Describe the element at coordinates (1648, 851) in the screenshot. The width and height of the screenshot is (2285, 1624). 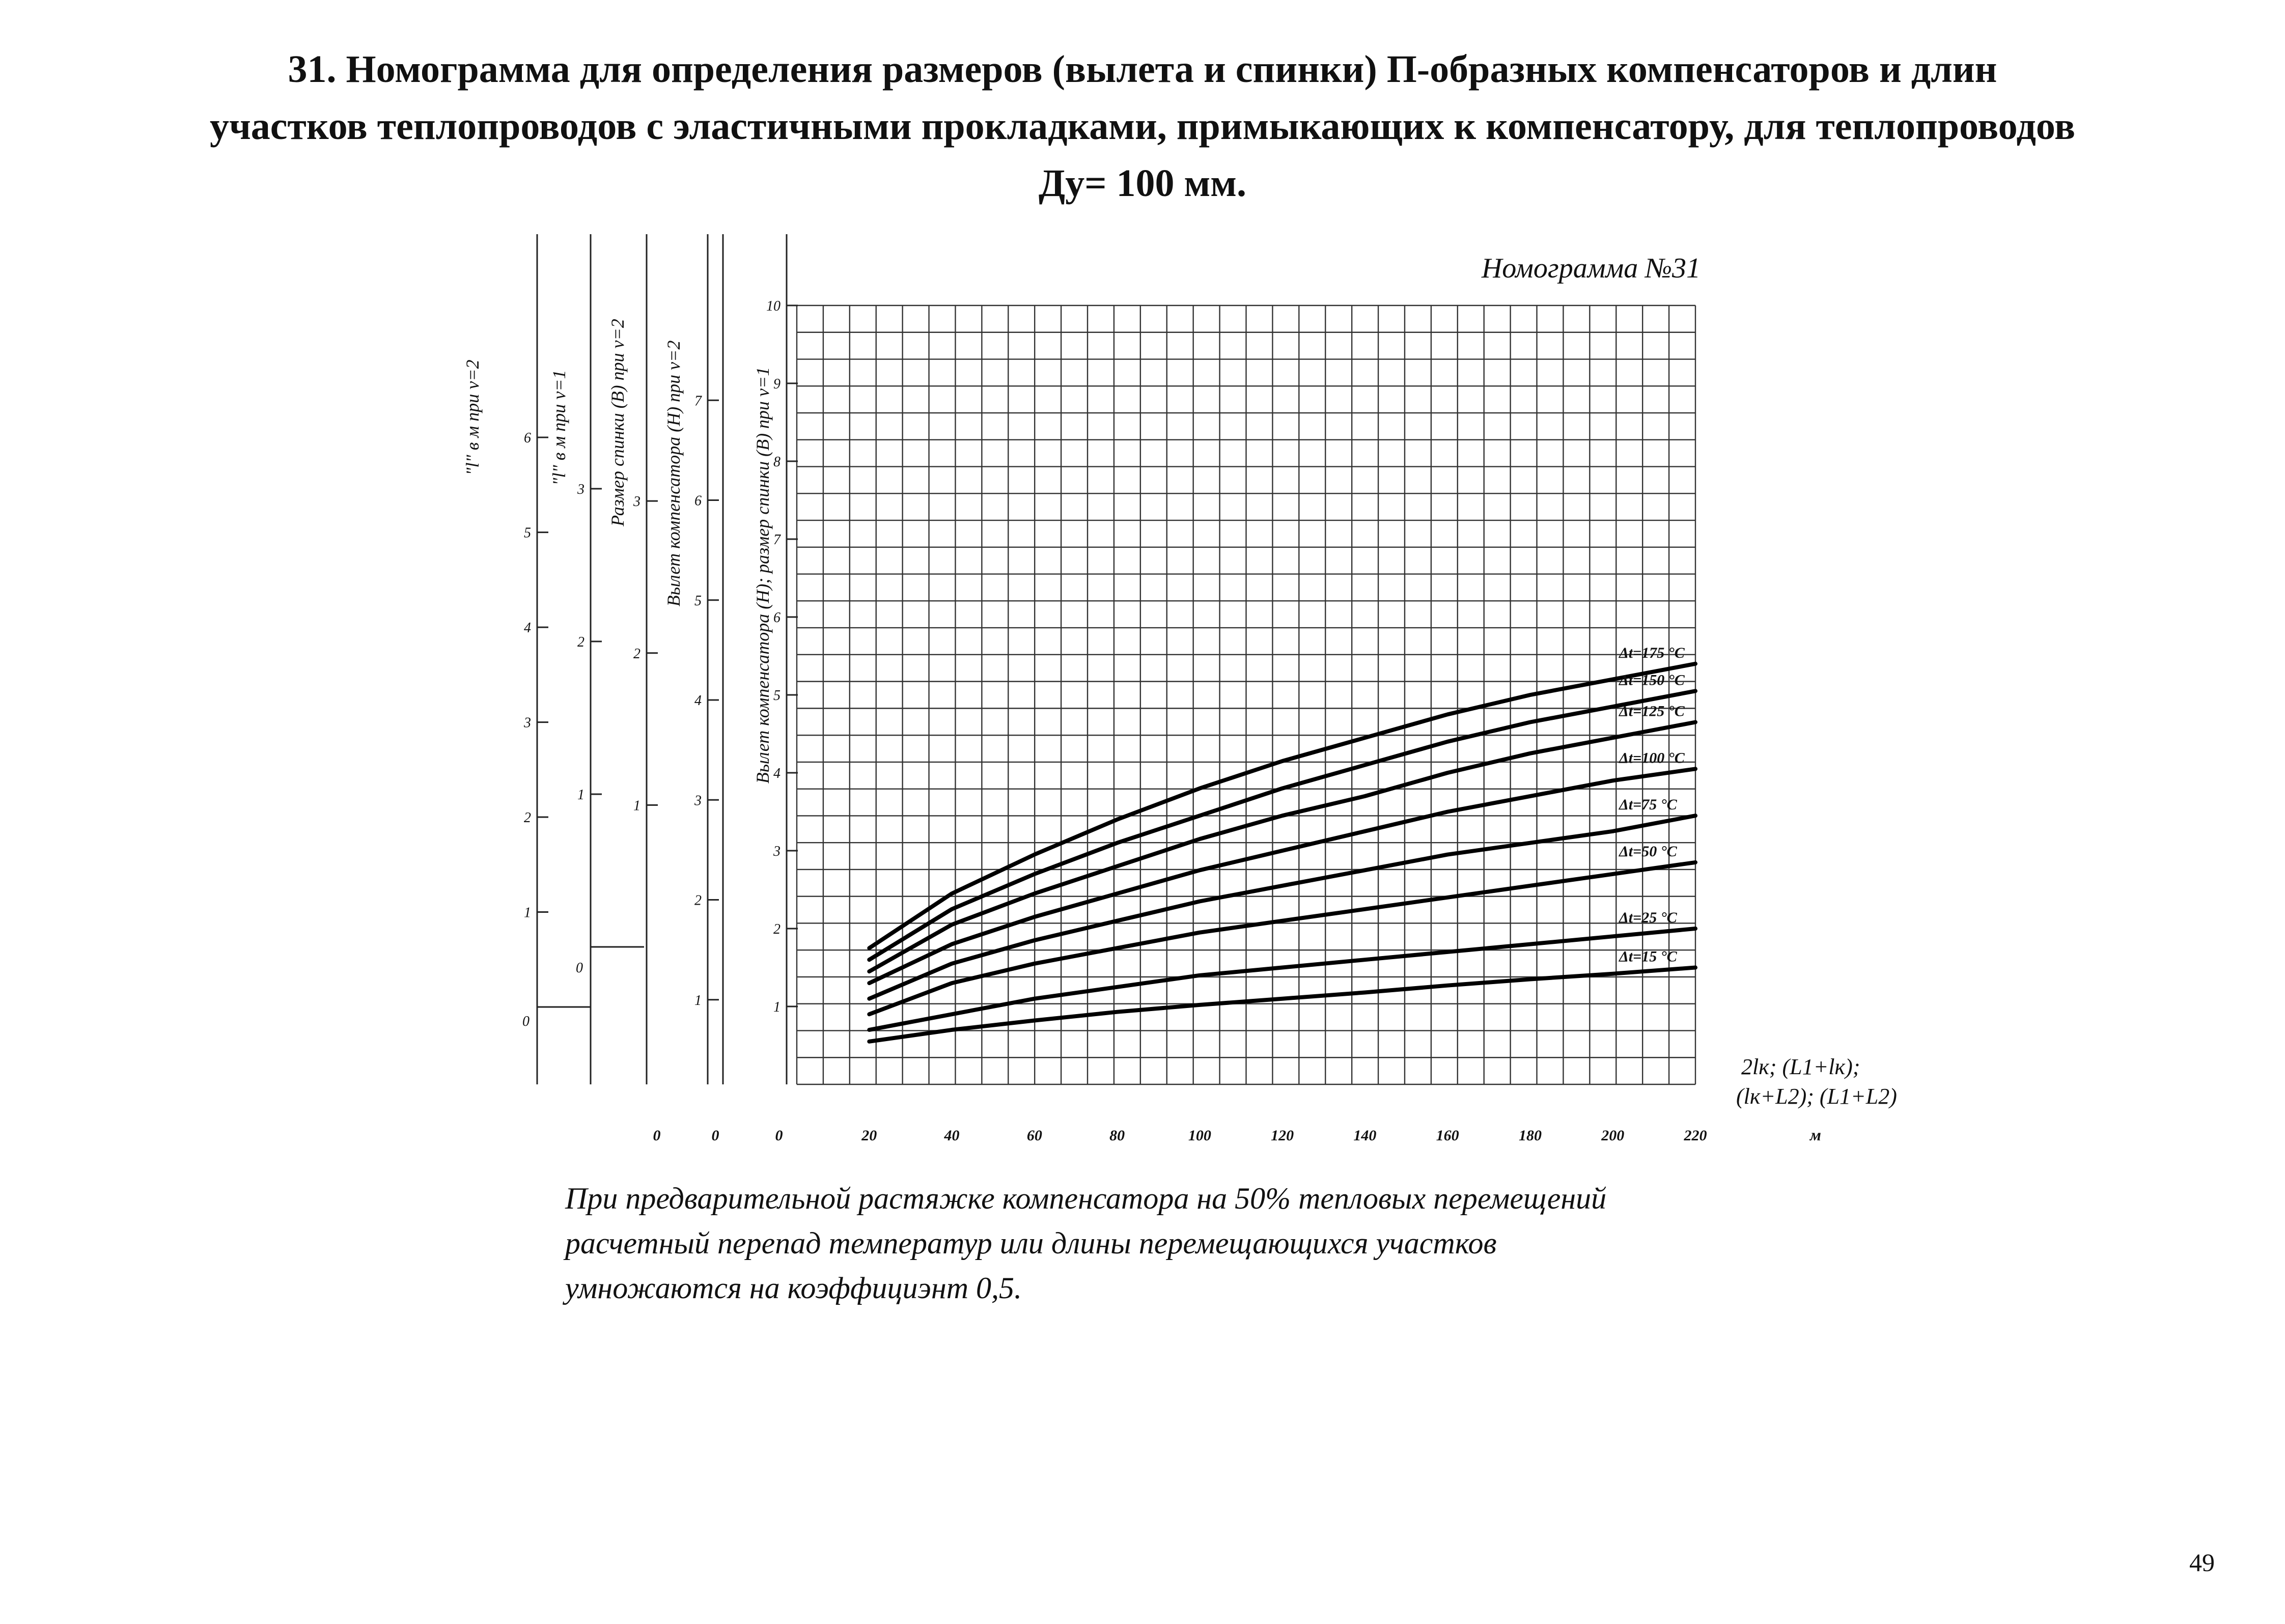
I see `series-label: Δt=50 °C` at that location.